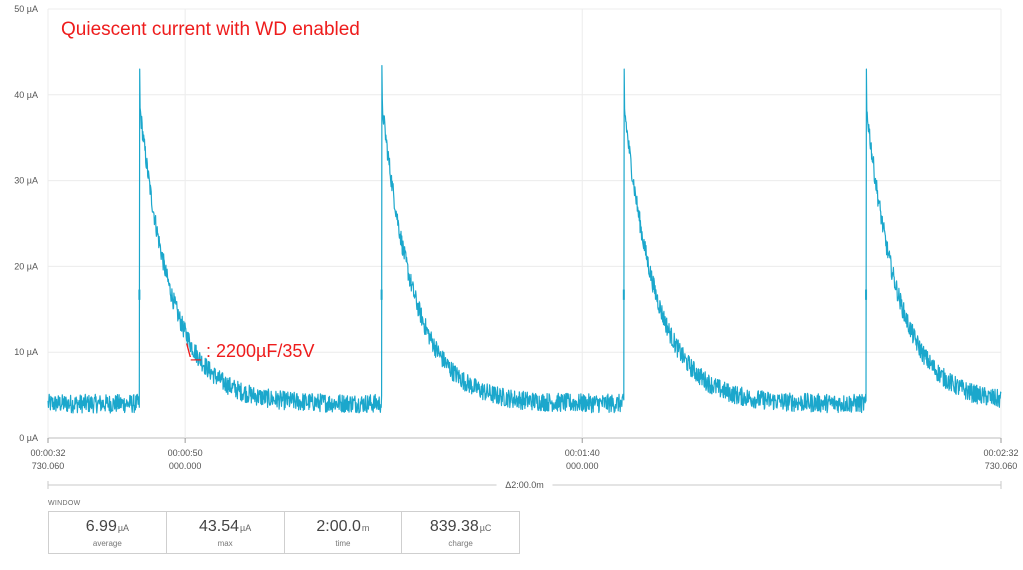  I want to click on stat-time-label: time, so click(343, 543).